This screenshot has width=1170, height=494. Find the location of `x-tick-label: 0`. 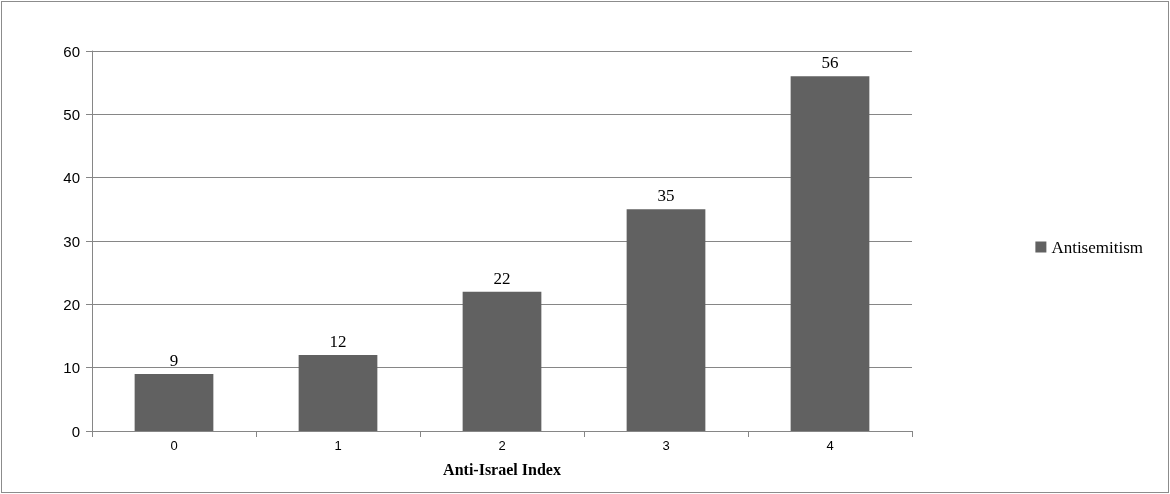

x-tick-label: 0 is located at coordinates (174, 445).